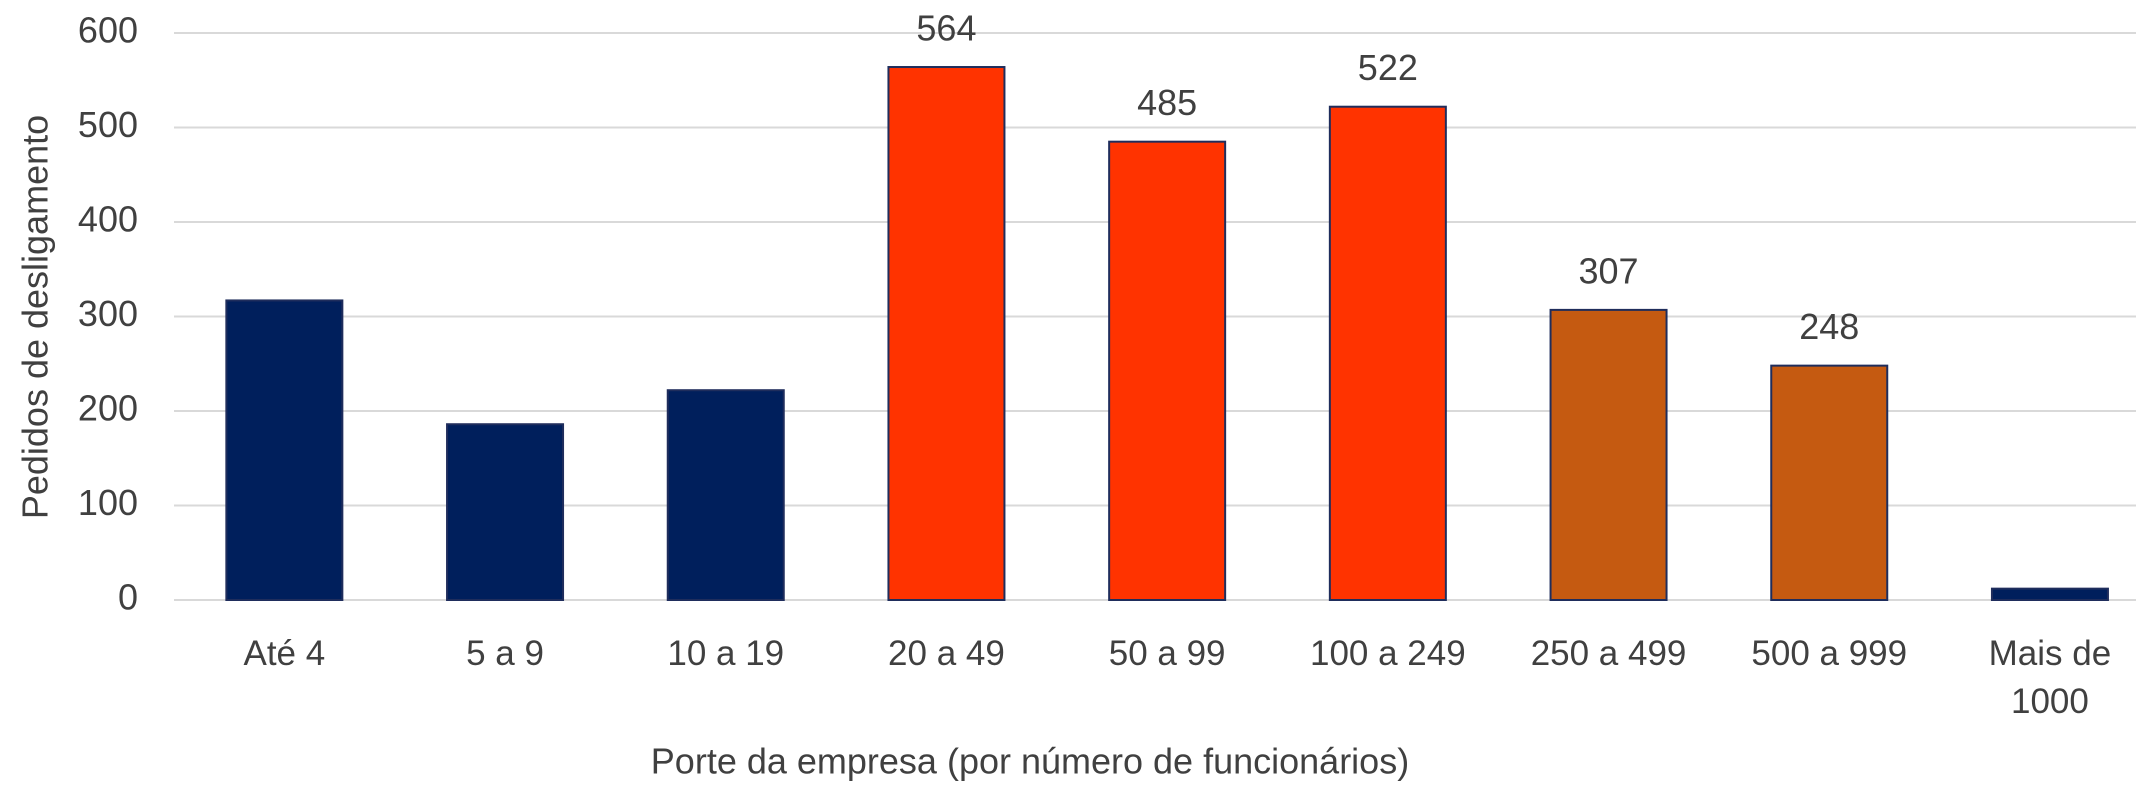 The width and height of the screenshot is (2136, 786). What do you see at coordinates (726, 653) in the screenshot?
I see `x-tick-label: 10 a 19` at bounding box center [726, 653].